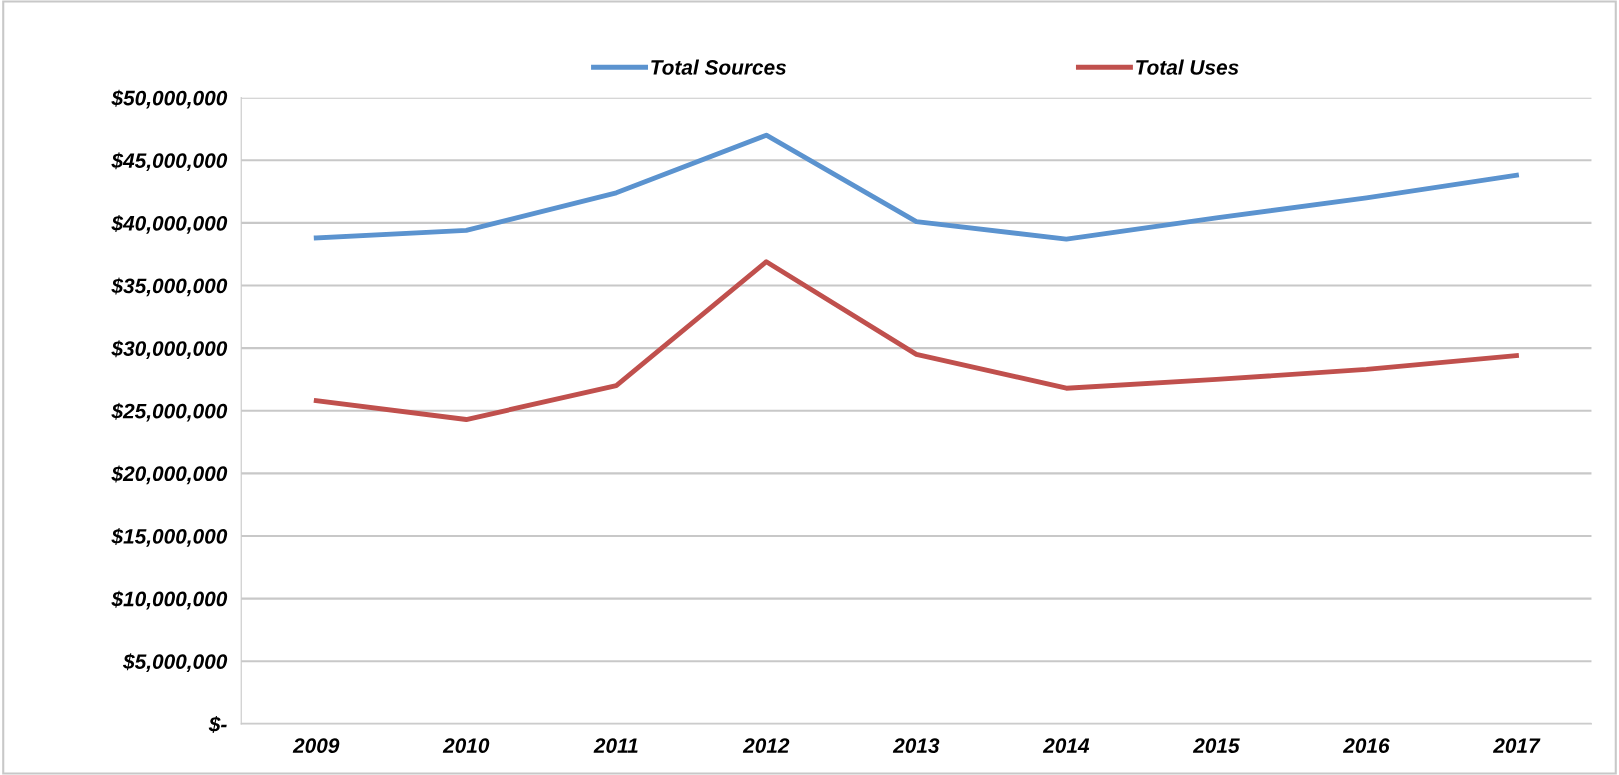 The width and height of the screenshot is (1619, 775). Describe the element at coordinates (217, 724) in the screenshot. I see `y-tick-label: $-` at that location.